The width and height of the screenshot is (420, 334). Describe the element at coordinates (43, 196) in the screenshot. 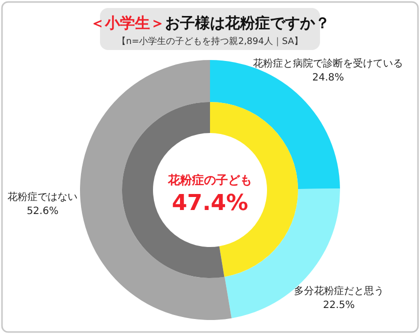

I see `slice-label: 花粉症ではない` at that location.